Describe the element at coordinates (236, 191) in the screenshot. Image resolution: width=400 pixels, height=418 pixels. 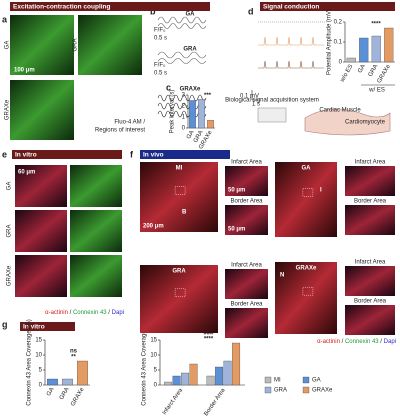
I see `label: 50 μm` at that location.